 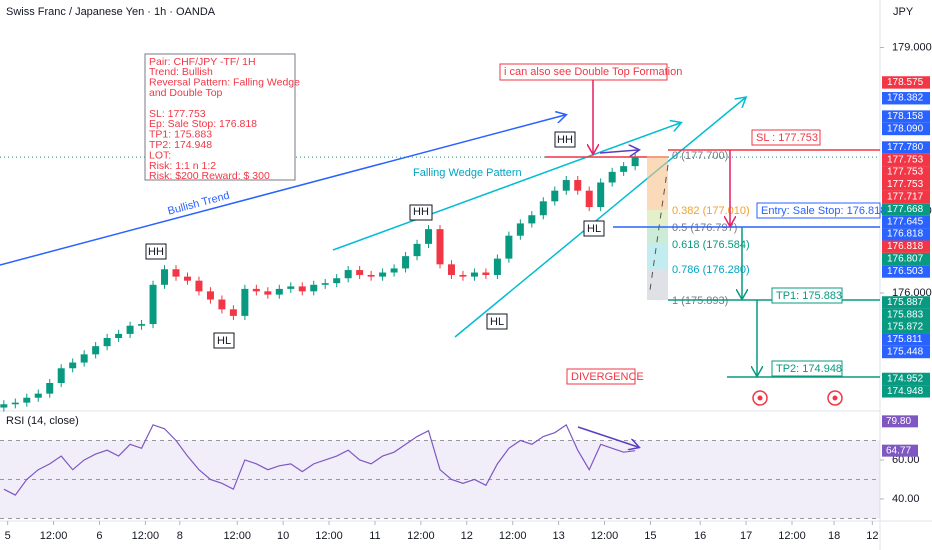 I want to click on price-label: 174.948, so click(x=905, y=391).